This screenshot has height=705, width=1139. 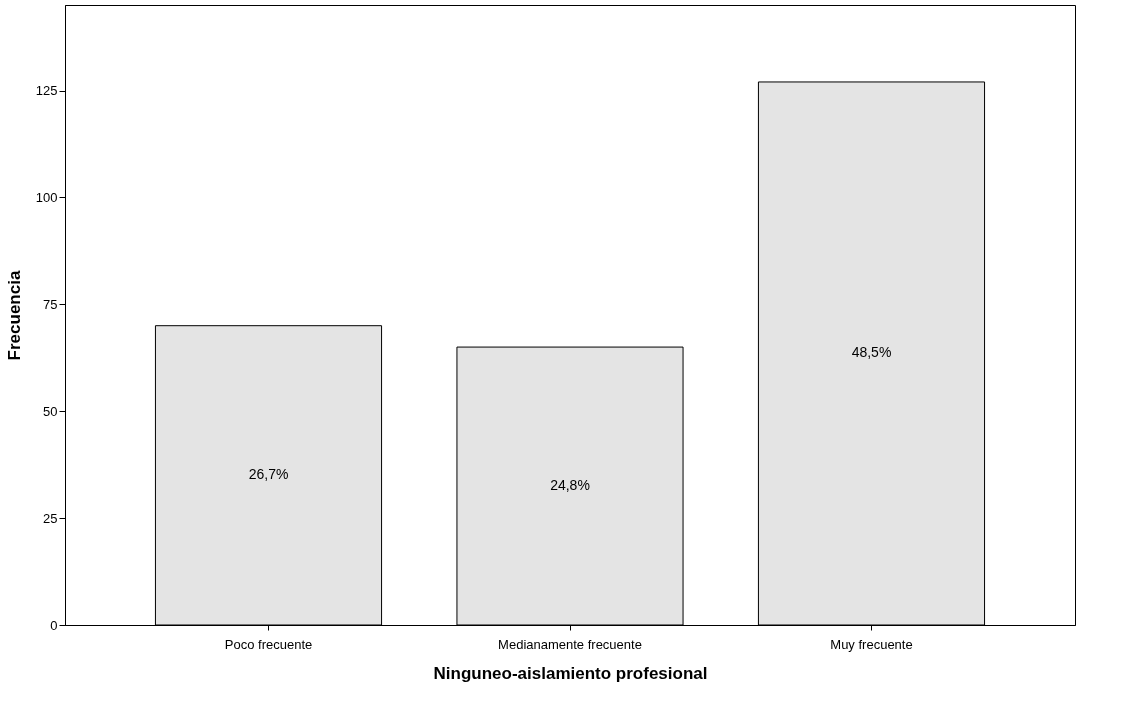 I want to click on y-axis-title: Frecuencia, so click(x=14, y=315).